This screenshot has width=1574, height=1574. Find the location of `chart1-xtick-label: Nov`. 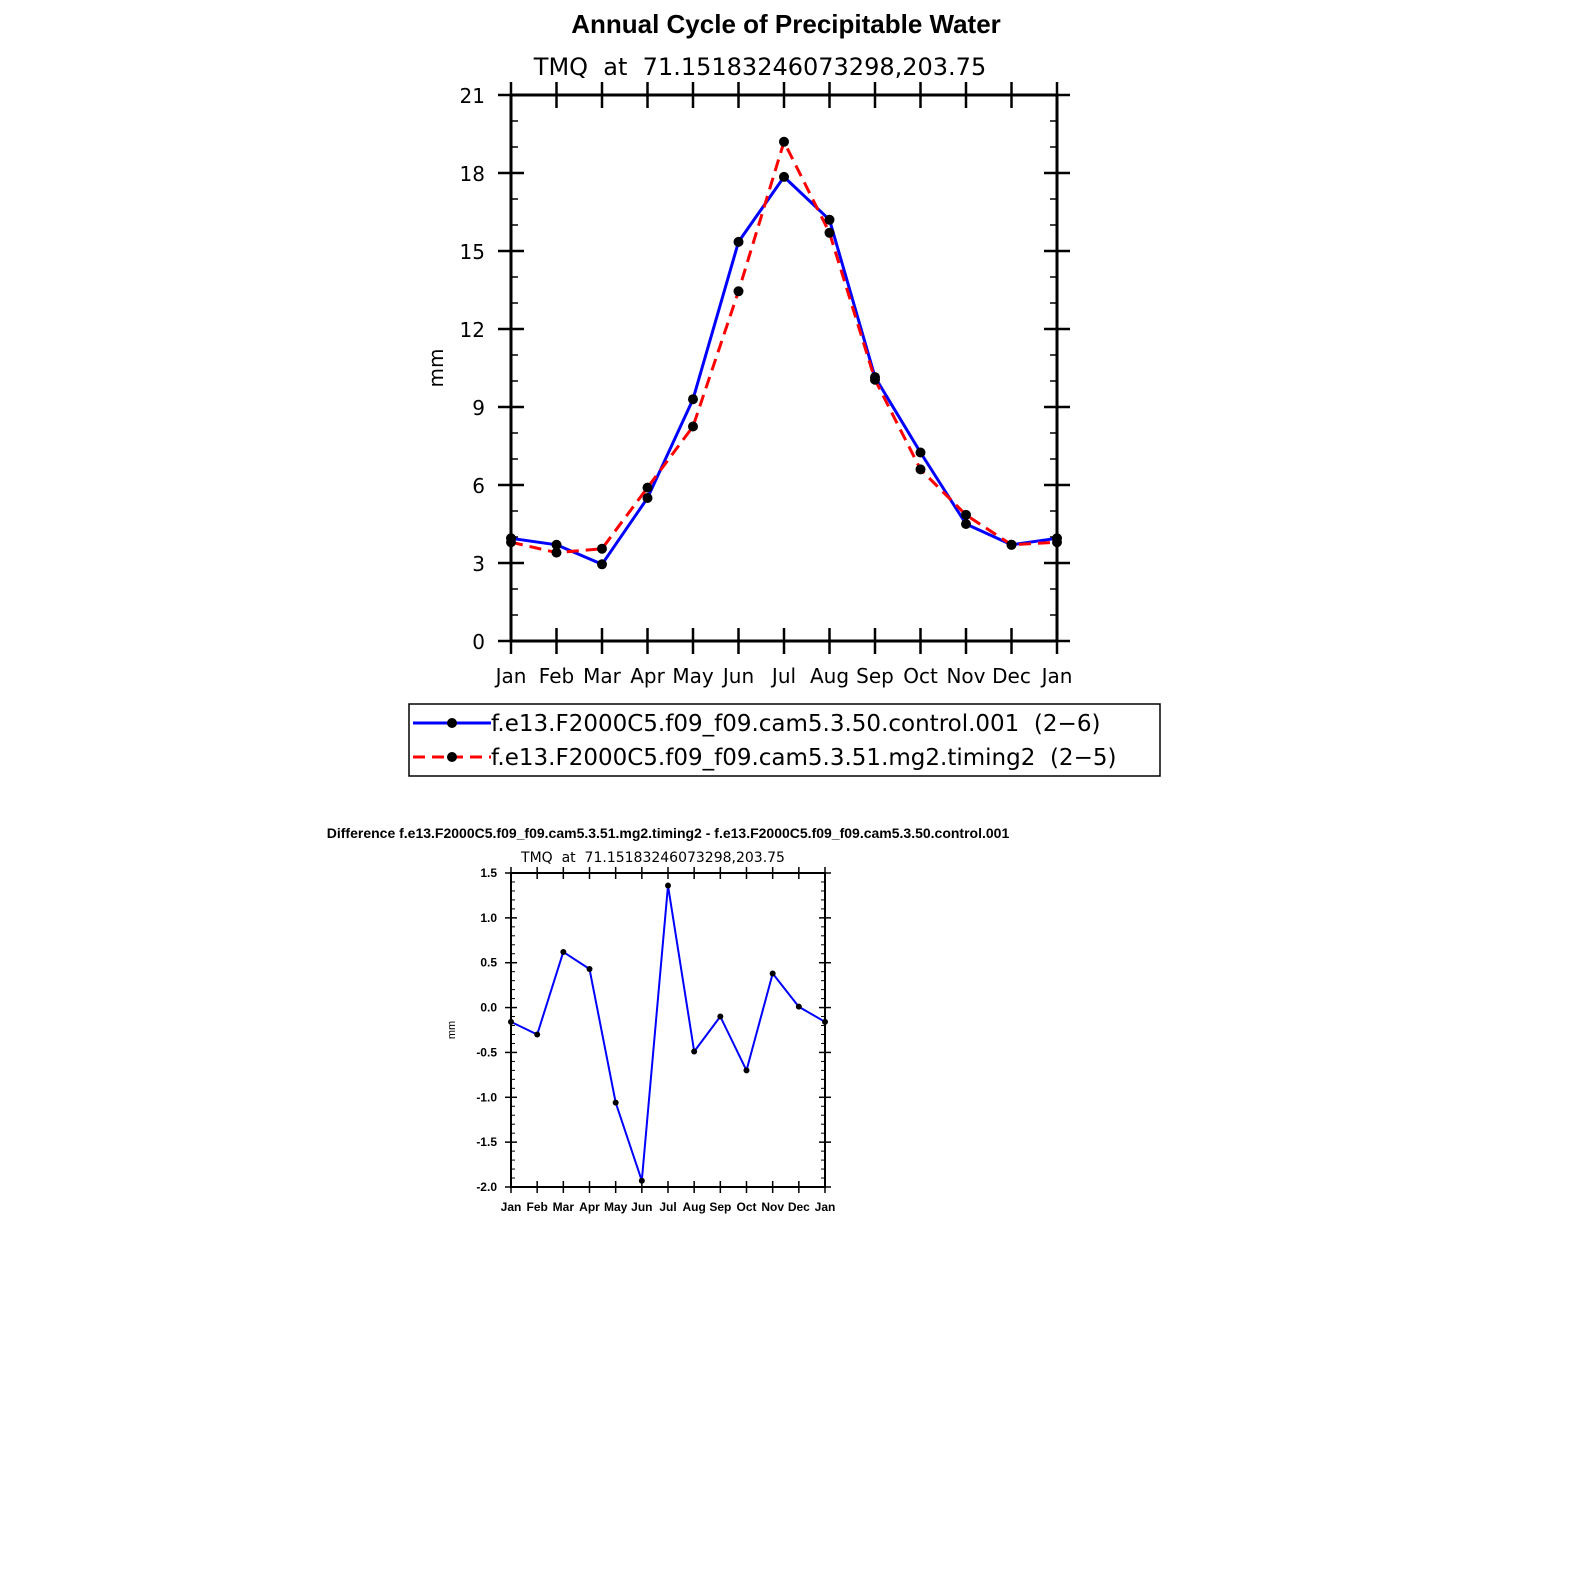

chart1-xtick-label: Nov is located at coordinates (965, 676).